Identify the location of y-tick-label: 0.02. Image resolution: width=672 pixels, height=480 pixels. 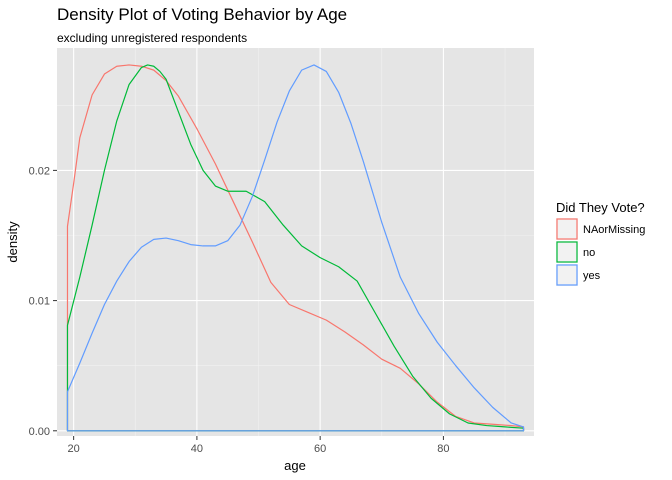
(39, 171).